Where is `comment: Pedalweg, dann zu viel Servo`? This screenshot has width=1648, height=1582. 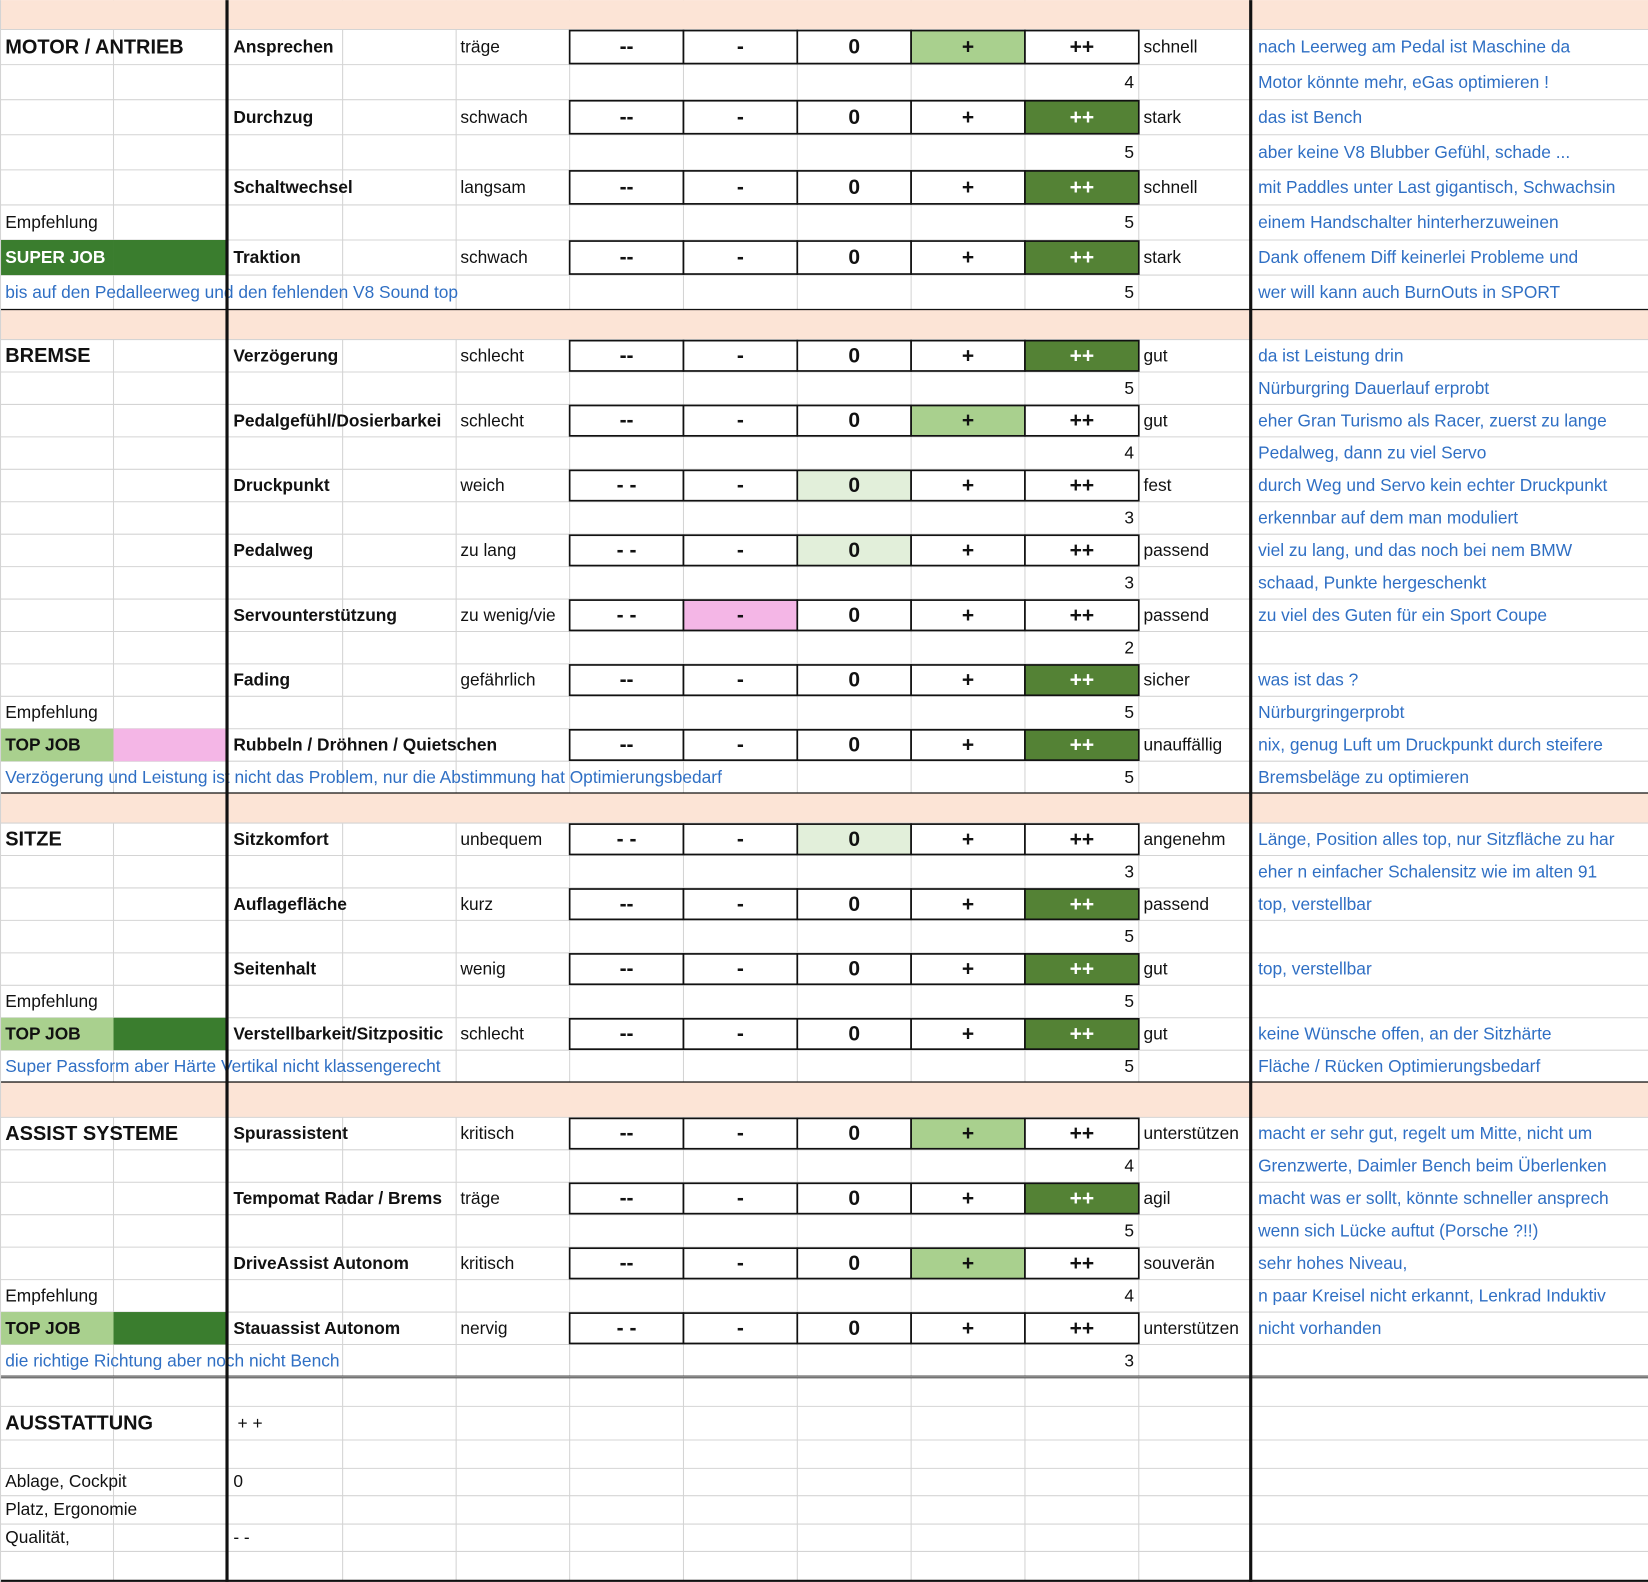
comment: Pedalweg, dann zu viel Servo is located at coordinates (1372, 453).